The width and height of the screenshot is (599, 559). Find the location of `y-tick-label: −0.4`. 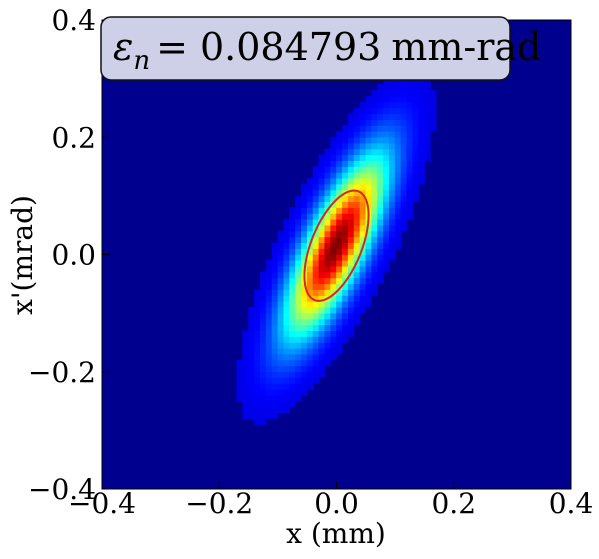

y-tick-label: −0.4 is located at coordinates (62, 489).